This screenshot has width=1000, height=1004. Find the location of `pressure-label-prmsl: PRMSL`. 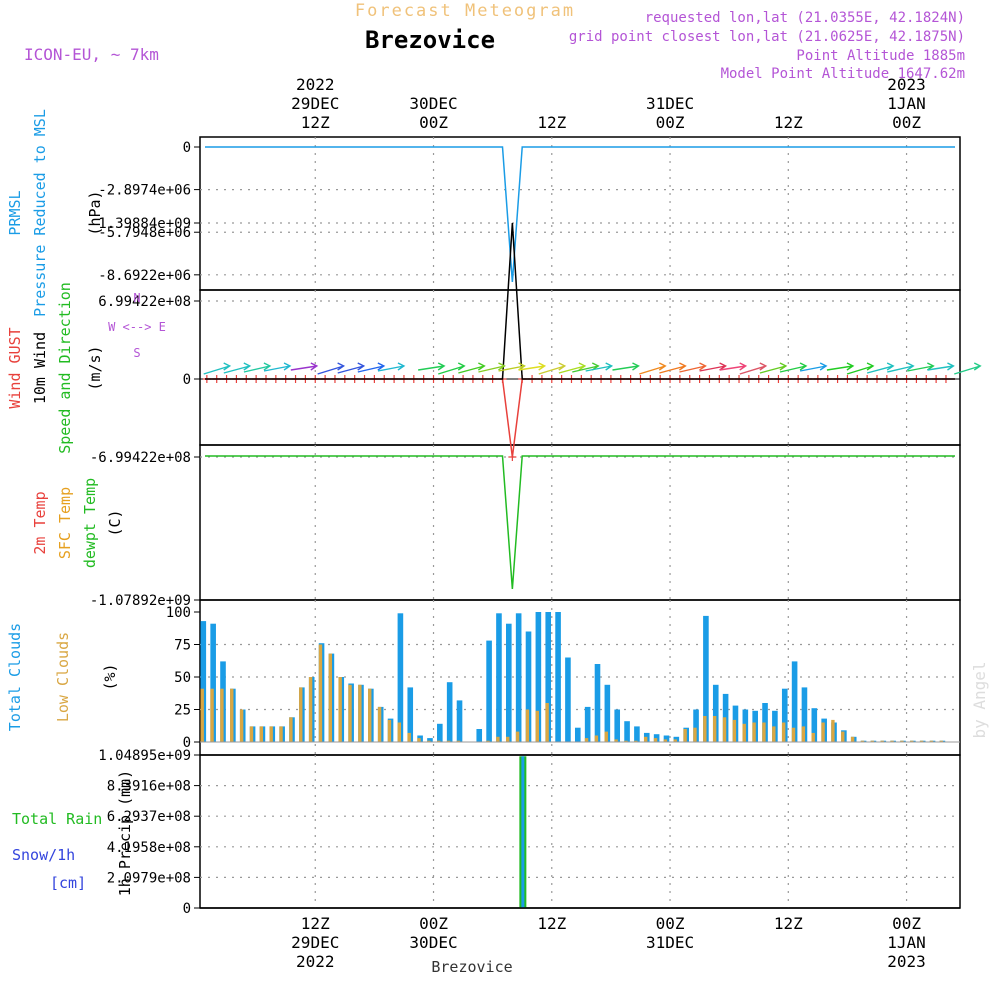

pressure-label-prmsl: PRMSL is located at coordinates (15, 212).